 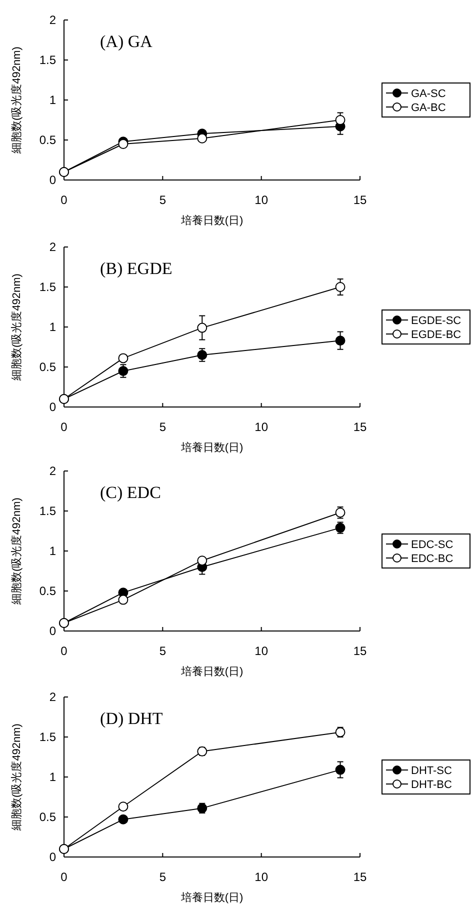 I want to click on legend-label: DHT-SC, so click(x=431, y=771).